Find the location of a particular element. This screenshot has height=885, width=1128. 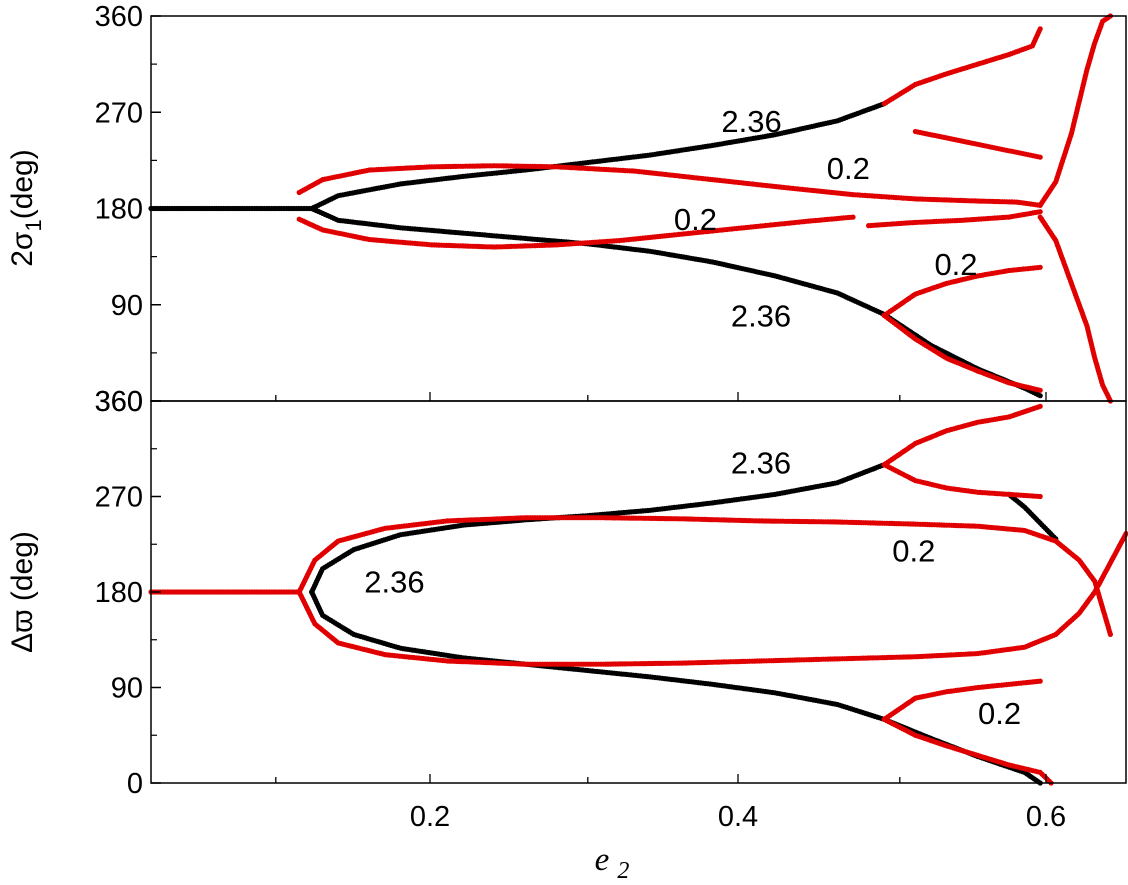

bottom-point-s1-c5 is located at coordinates (1040, 681).